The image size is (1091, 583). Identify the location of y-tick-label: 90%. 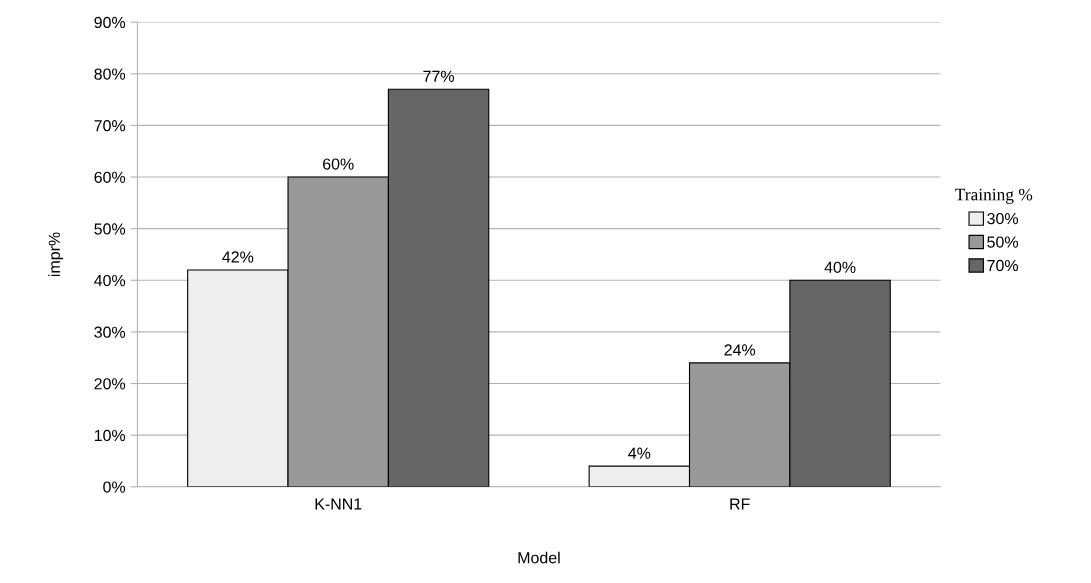
(110, 22).